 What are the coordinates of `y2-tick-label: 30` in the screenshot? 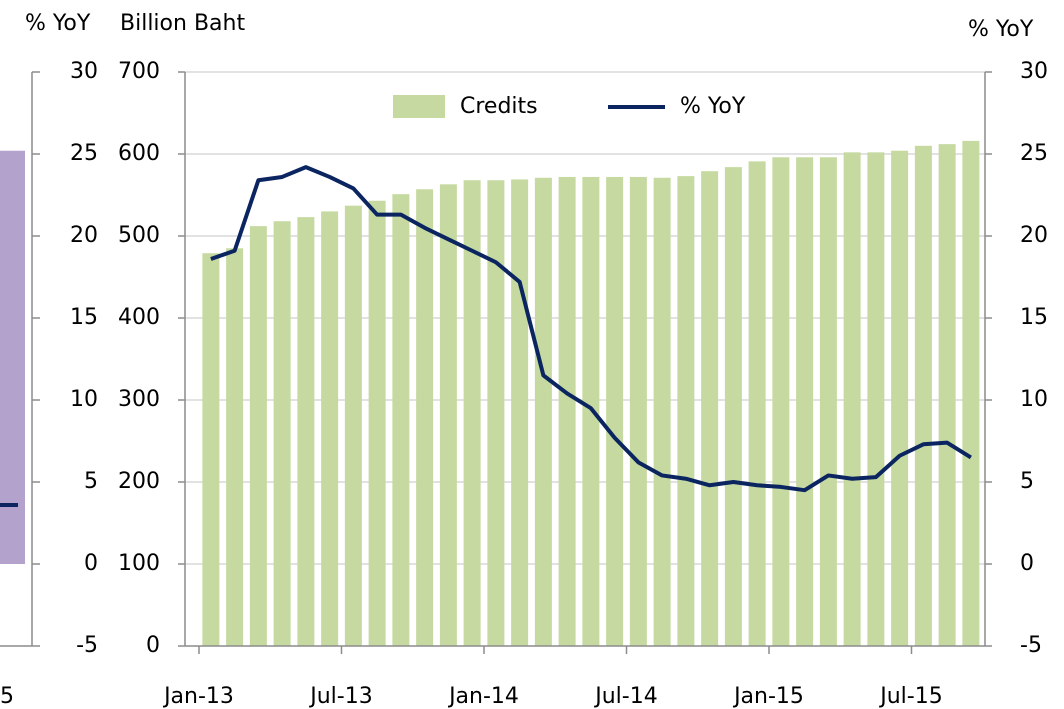 It's located at (1034, 71).